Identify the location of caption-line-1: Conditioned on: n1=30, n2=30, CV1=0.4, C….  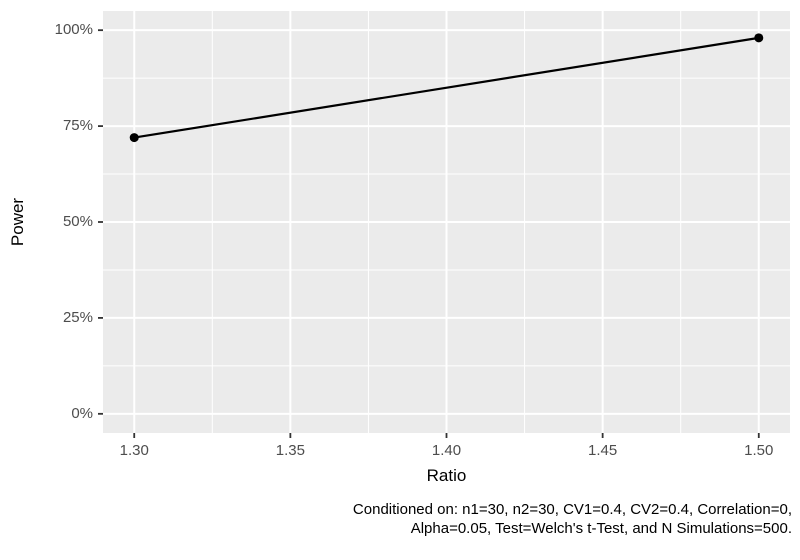
(572, 509).